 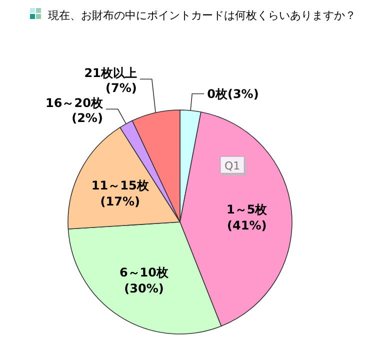 What do you see at coordinates (233, 93) in the screenshot?
I see `slice-label: 0枚(3%)` at bounding box center [233, 93].